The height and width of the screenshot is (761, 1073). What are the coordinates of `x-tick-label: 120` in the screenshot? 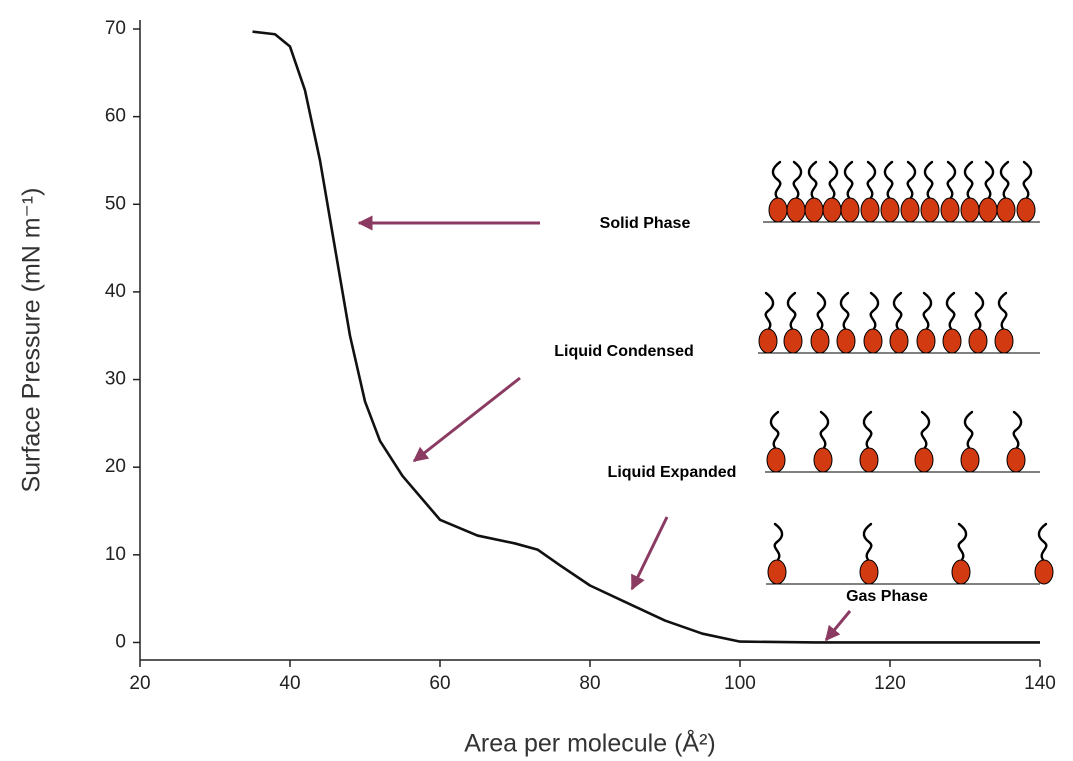 It's located at (890, 683).